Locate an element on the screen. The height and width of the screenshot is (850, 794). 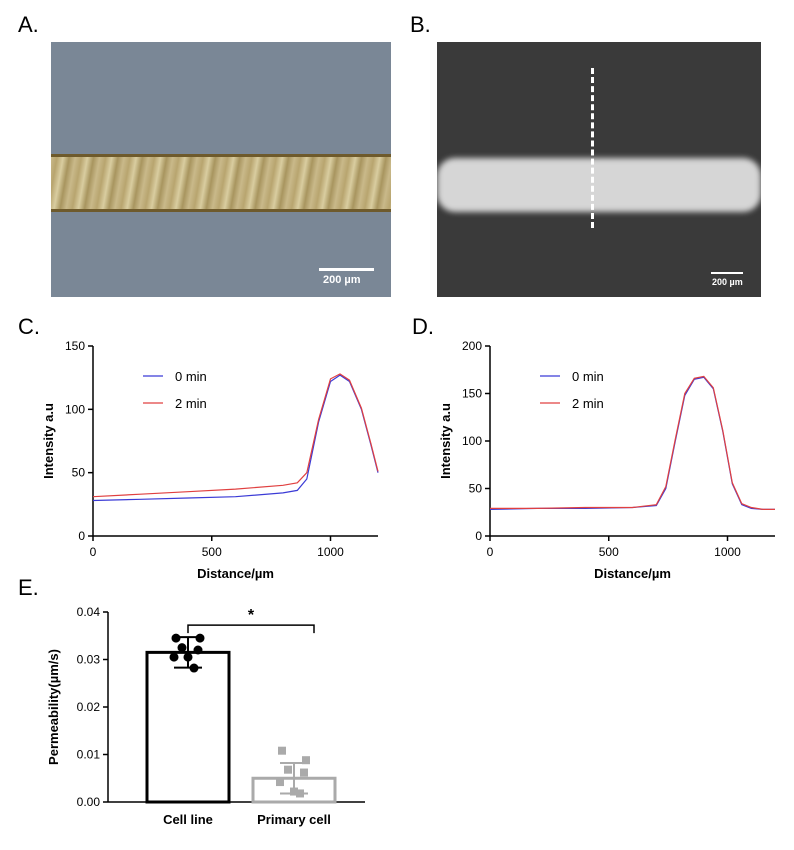
bar is located at coordinates (188, 727).